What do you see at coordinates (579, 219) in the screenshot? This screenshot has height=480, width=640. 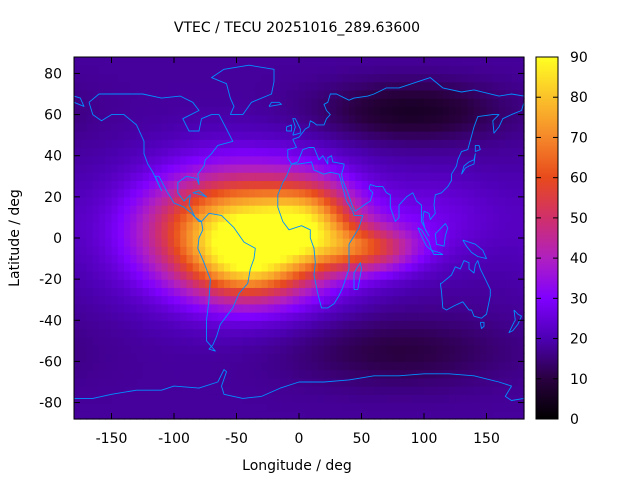 I see `colorbar-tick-label: 50` at bounding box center [579, 219].